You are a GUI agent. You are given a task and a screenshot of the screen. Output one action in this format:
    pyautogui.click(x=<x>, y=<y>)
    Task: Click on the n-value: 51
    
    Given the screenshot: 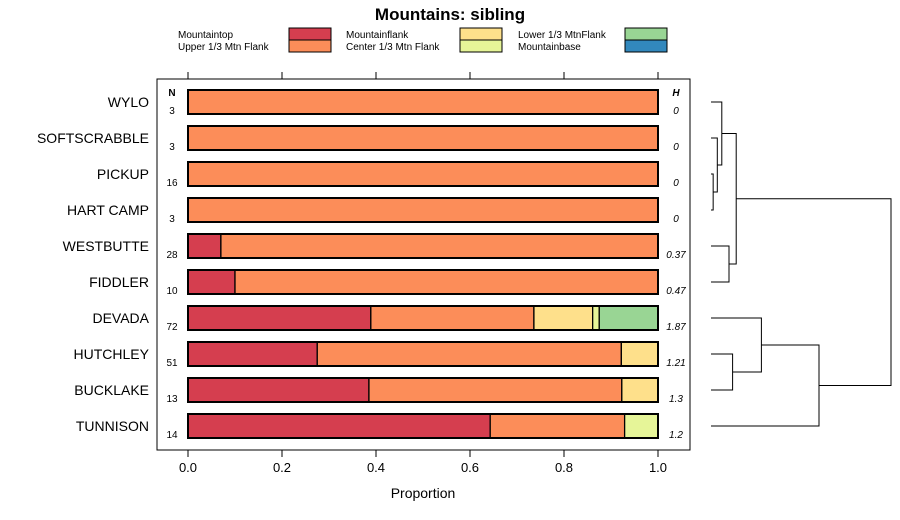 What is the action you would take?
    pyautogui.click(x=172, y=363)
    